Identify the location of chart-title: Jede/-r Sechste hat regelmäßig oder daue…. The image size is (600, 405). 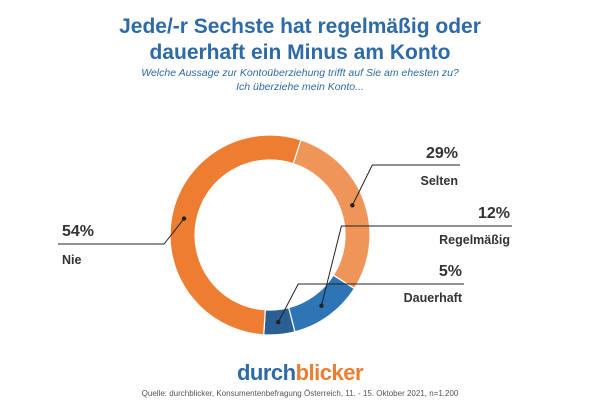
(300, 40).